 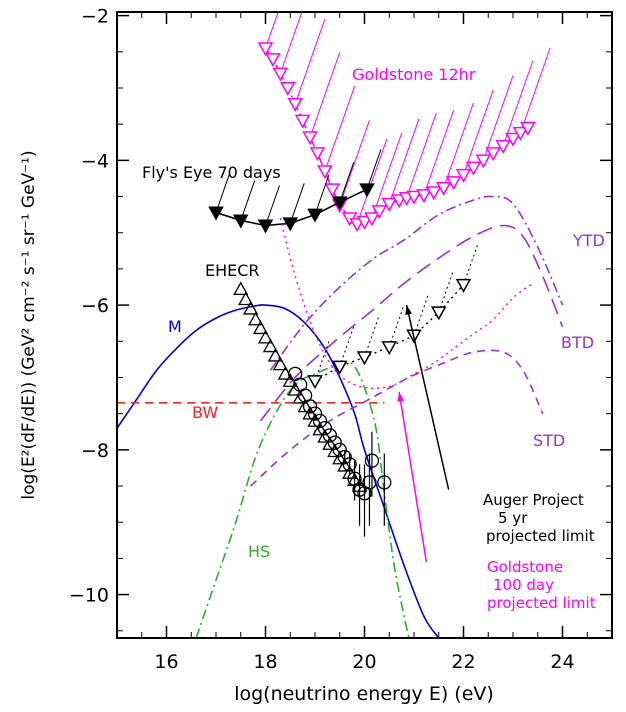 What do you see at coordinates (166, 662) in the screenshot?
I see `x-tick-label: 16` at bounding box center [166, 662].